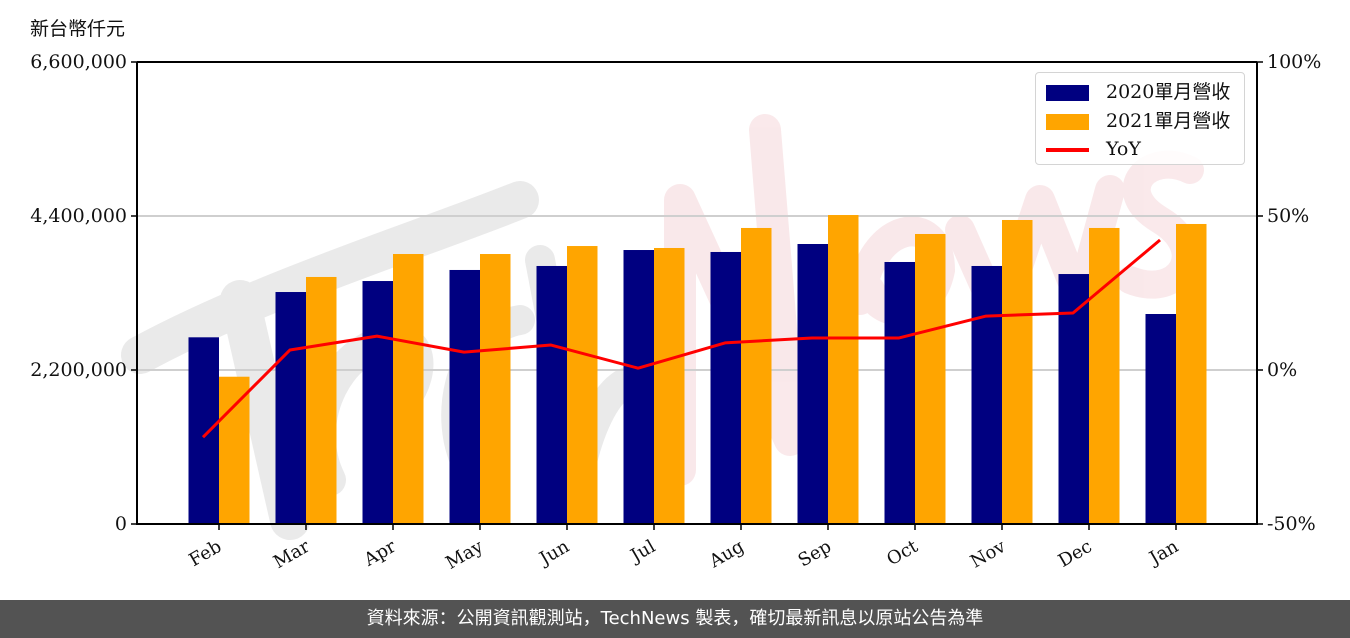  I want to click on right-y-tick-label: 100%, so click(1294, 62).